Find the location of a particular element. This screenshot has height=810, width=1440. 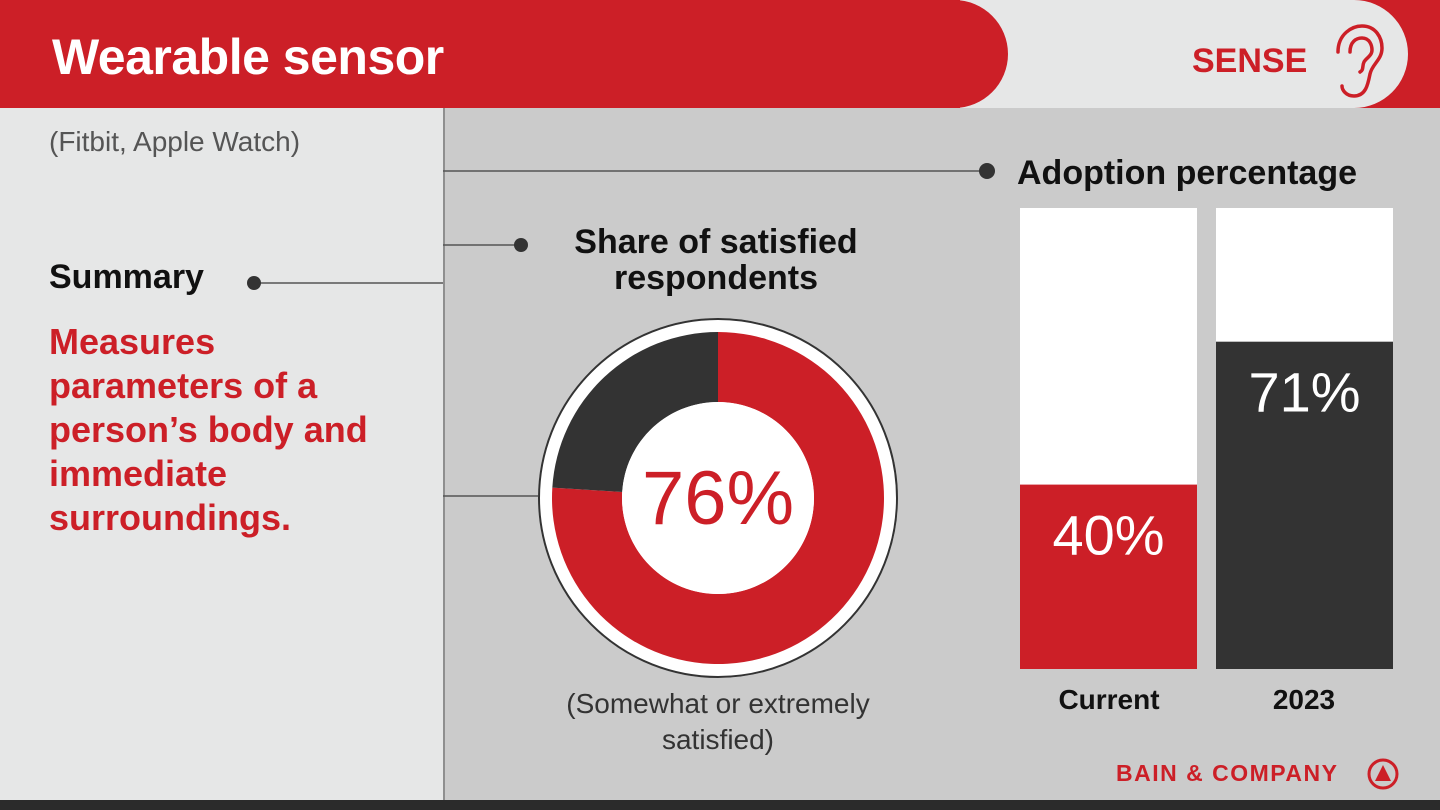

bar-value-label: 71% is located at coordinates (1304, 392).